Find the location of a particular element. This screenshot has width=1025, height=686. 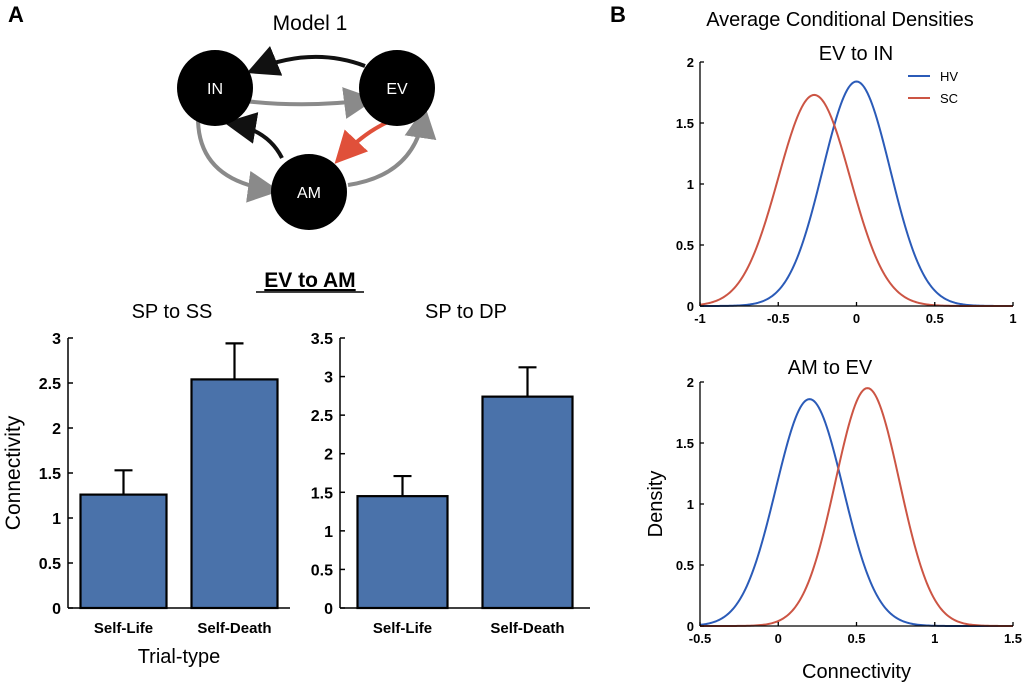

node-in is located at coordinates (215, 88).